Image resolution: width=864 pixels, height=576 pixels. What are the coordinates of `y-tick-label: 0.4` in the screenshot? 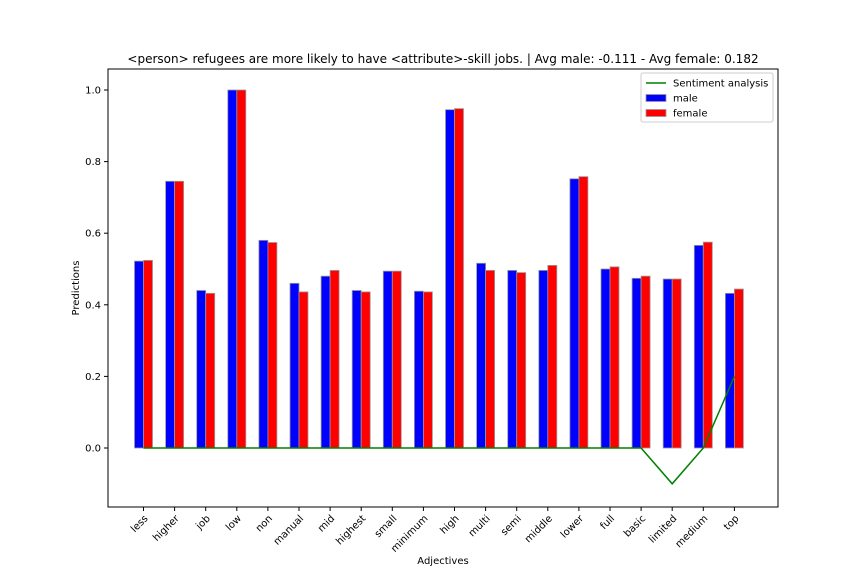 It's located at (93, 305).